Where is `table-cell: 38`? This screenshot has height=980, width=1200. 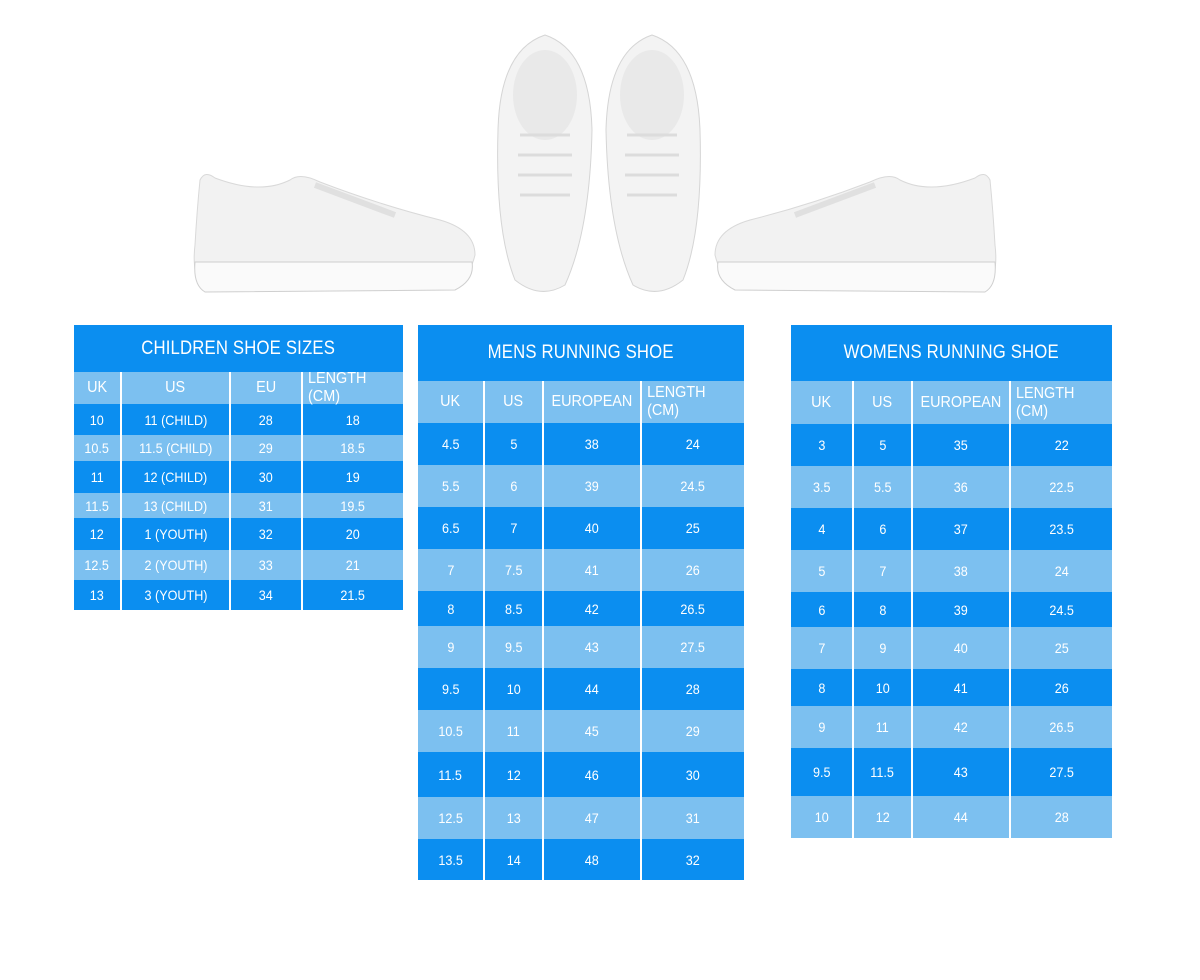
table-cell: 38 is located at coordinates (962, 571).